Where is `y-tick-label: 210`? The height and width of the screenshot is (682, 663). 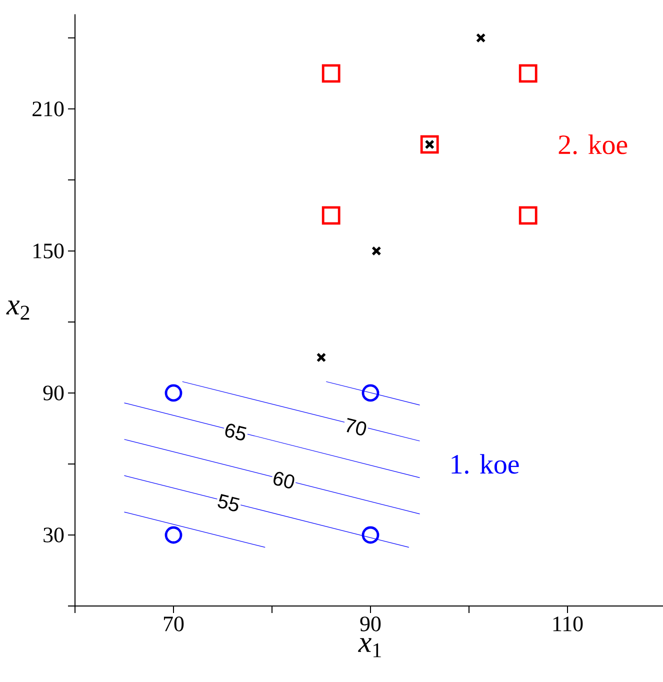 y-tick-label: 210 is located at coordinates (48, 109).